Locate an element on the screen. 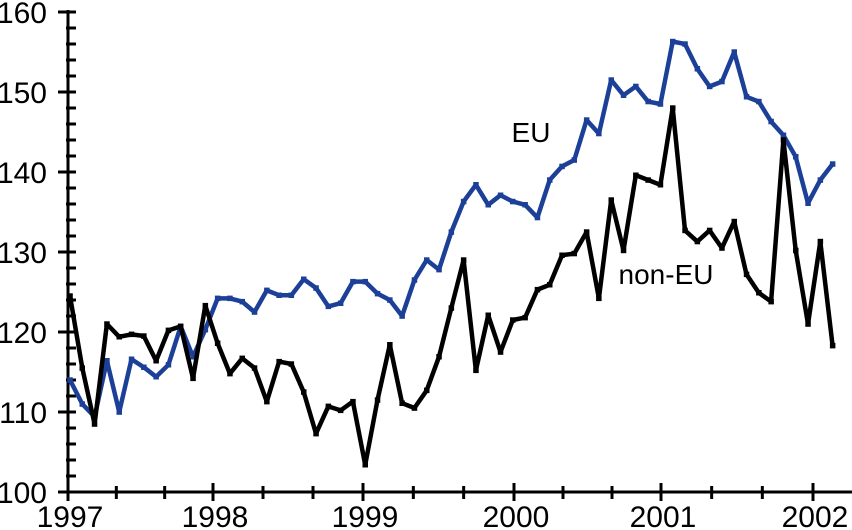 This screenshot has width=852, height=530. y-axis-tick-label: 130 is located at coordinates (23, 253).